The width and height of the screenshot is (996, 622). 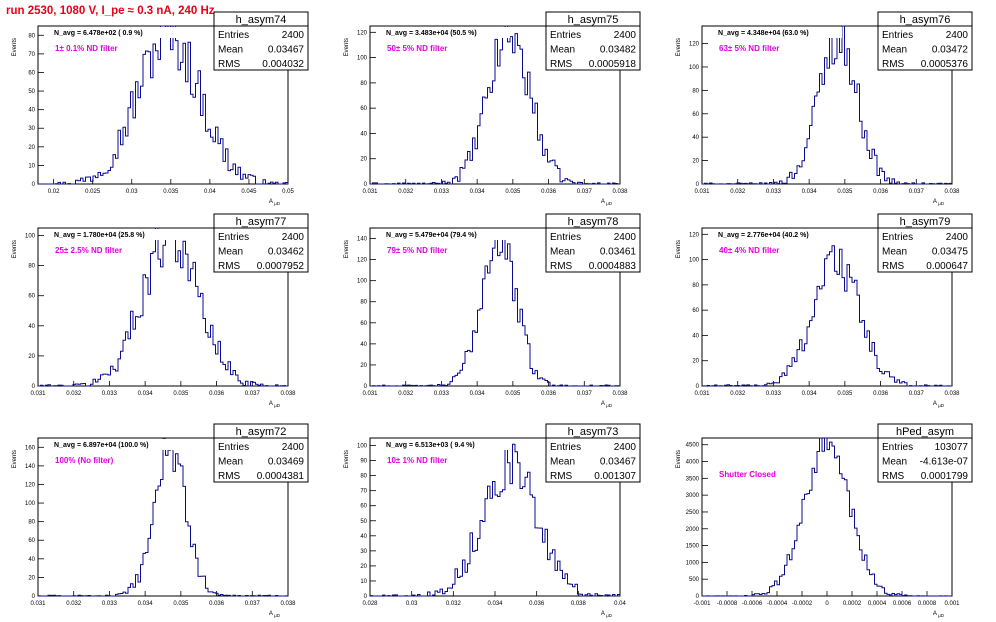 I want to click on y-tick-label-h_asym75: 100, so click(x=362, y=59).